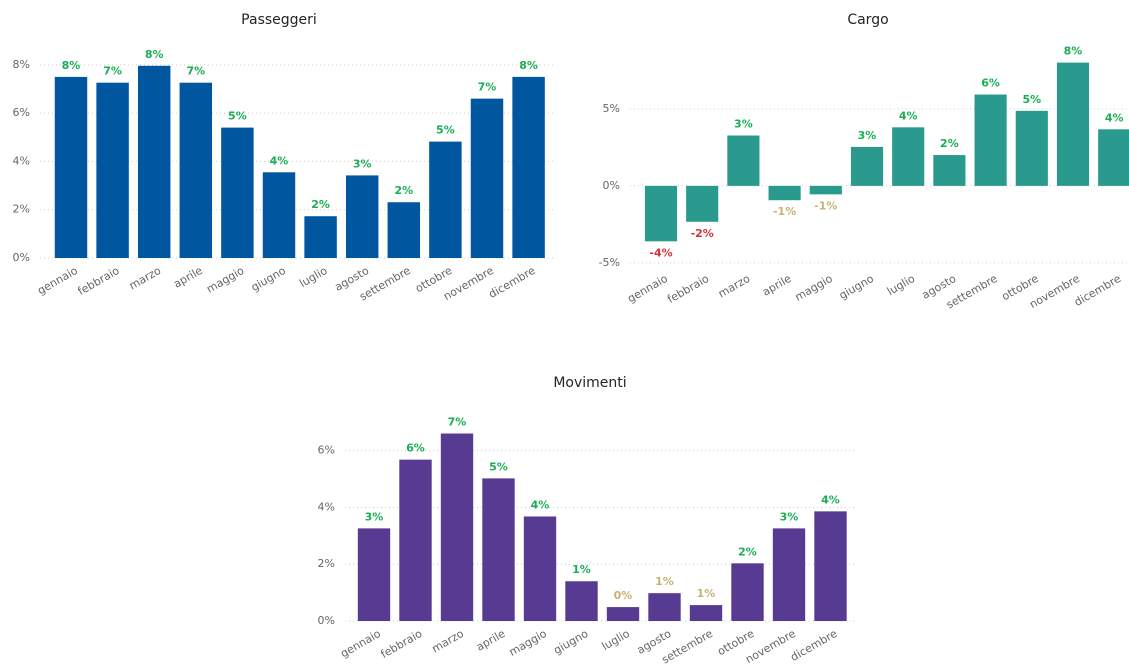 The width and height of the screenshot is (1129, 666). I want to click on data-label: -4%, so click(660, 252).